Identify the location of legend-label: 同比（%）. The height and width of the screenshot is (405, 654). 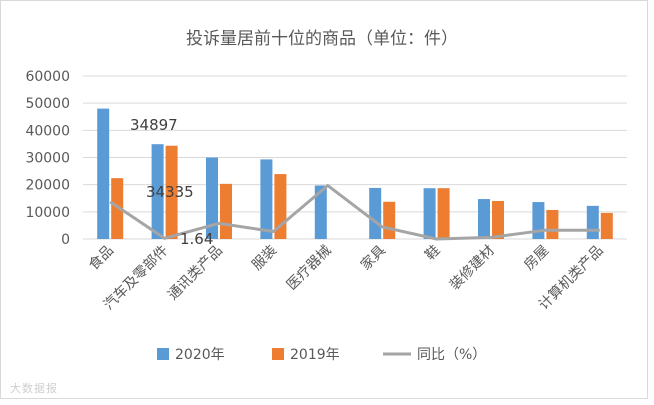
(451, 355).